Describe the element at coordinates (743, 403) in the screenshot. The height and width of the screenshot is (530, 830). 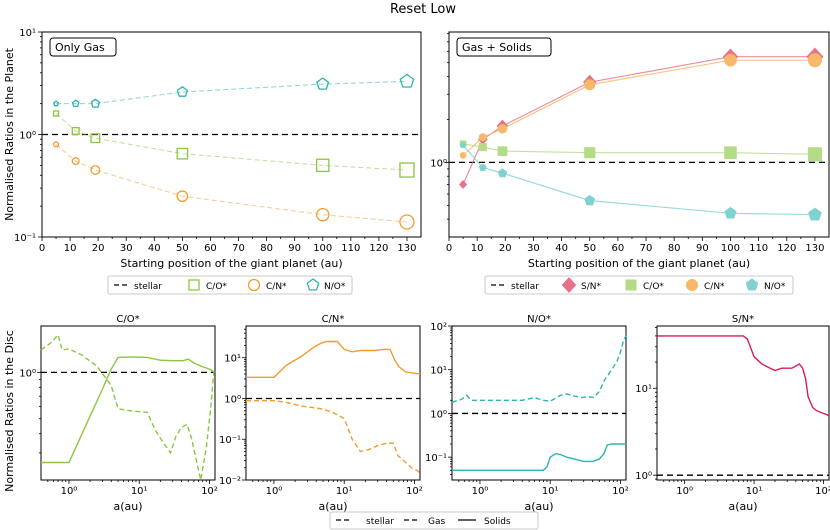
I see `bottom-panel-4-frame` at that location.